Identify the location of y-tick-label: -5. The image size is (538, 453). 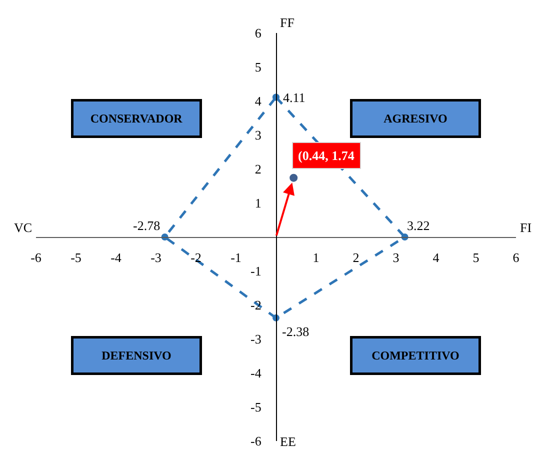
(256, 407).